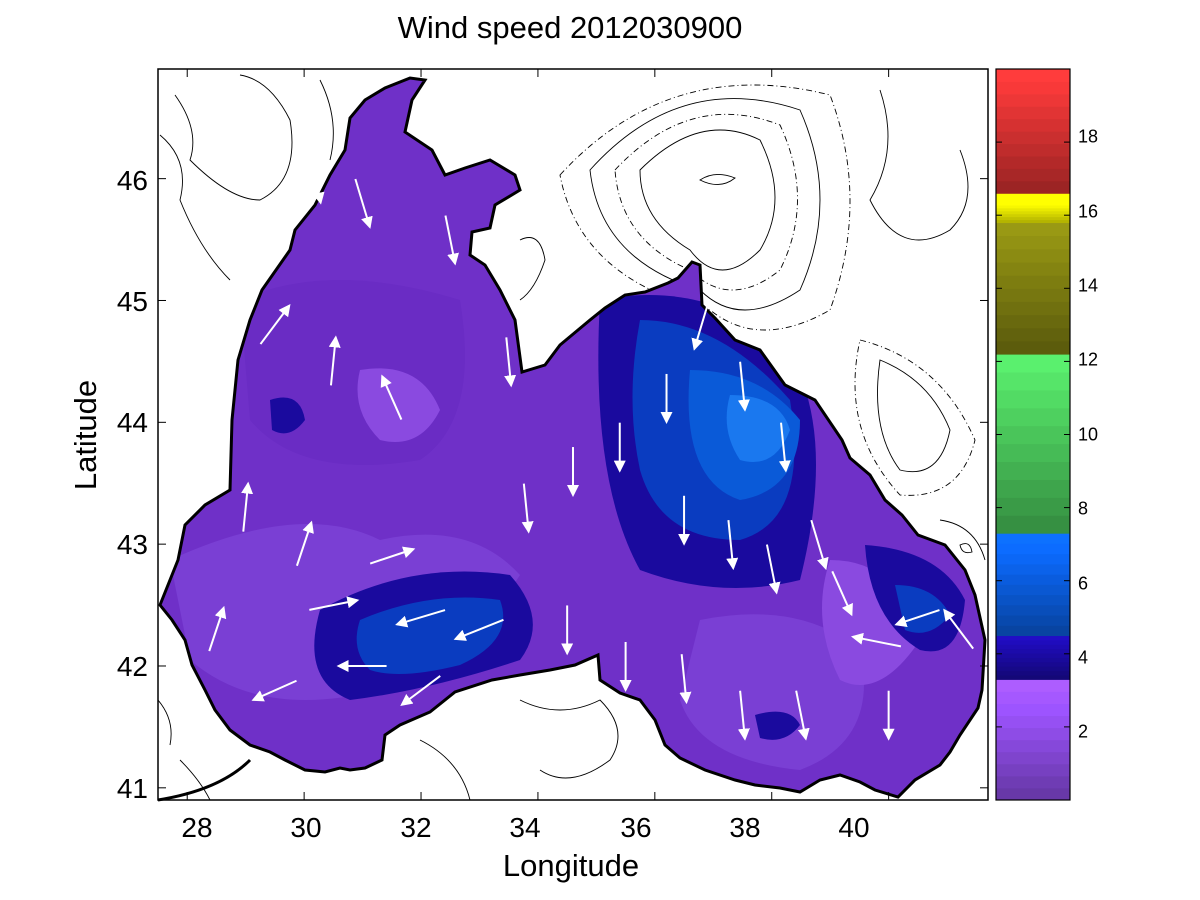  Describe the element at coordinates (570, 27) in the screenshot. I see `chart-title: Wind speed 2012030900` at that location.